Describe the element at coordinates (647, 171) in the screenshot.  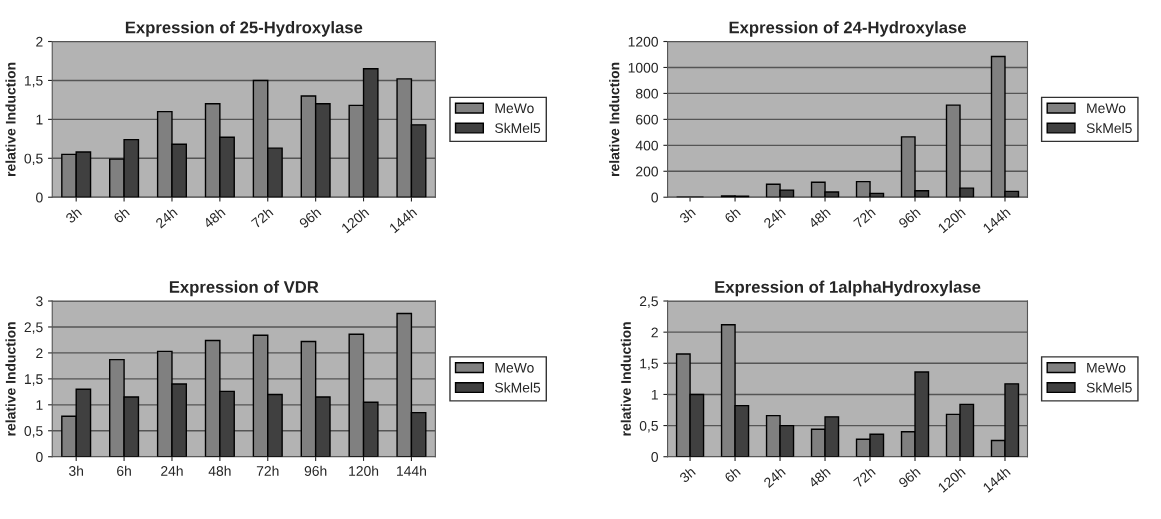
I see `y-tick-label: 200` at that location.